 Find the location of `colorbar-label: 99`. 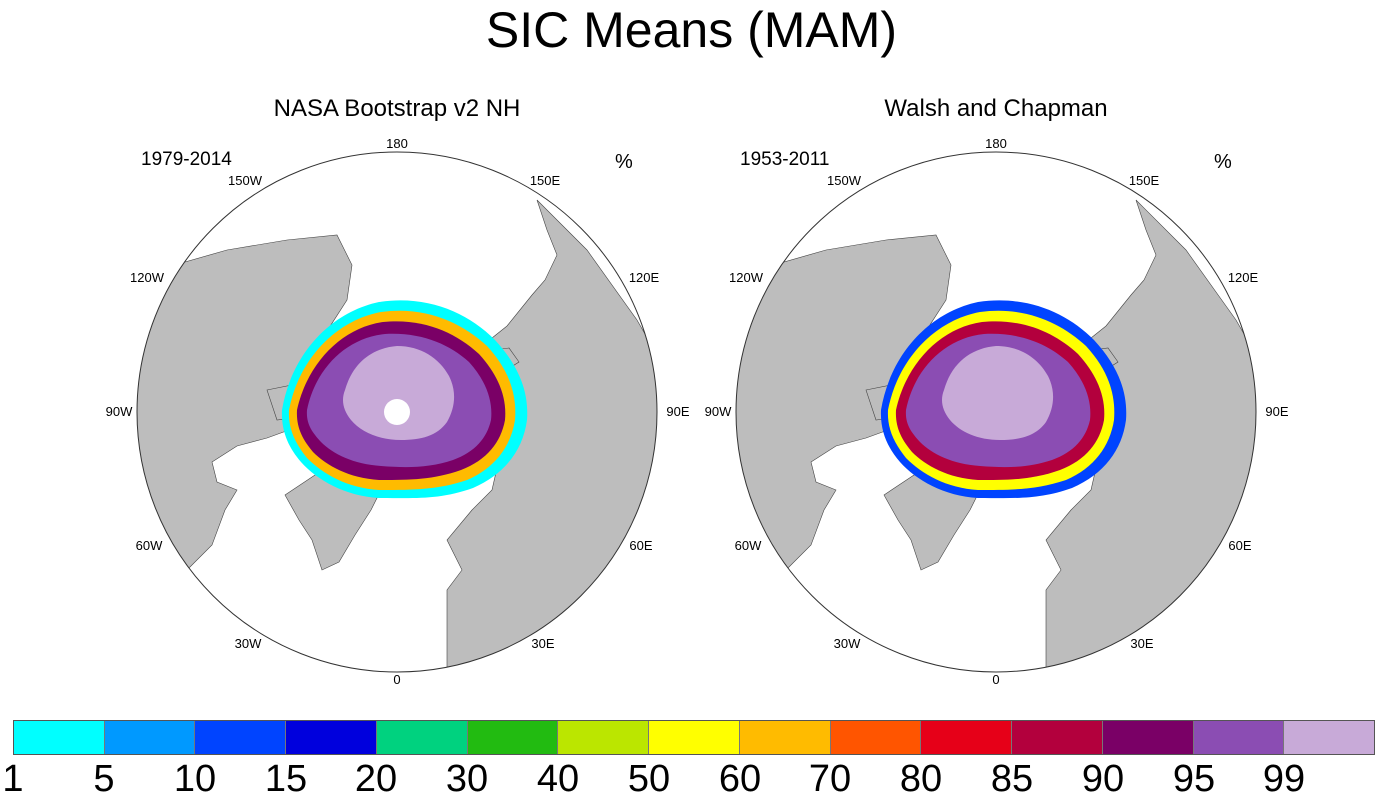

colorbar-label: 99 is located at coordinates (1284, 779).